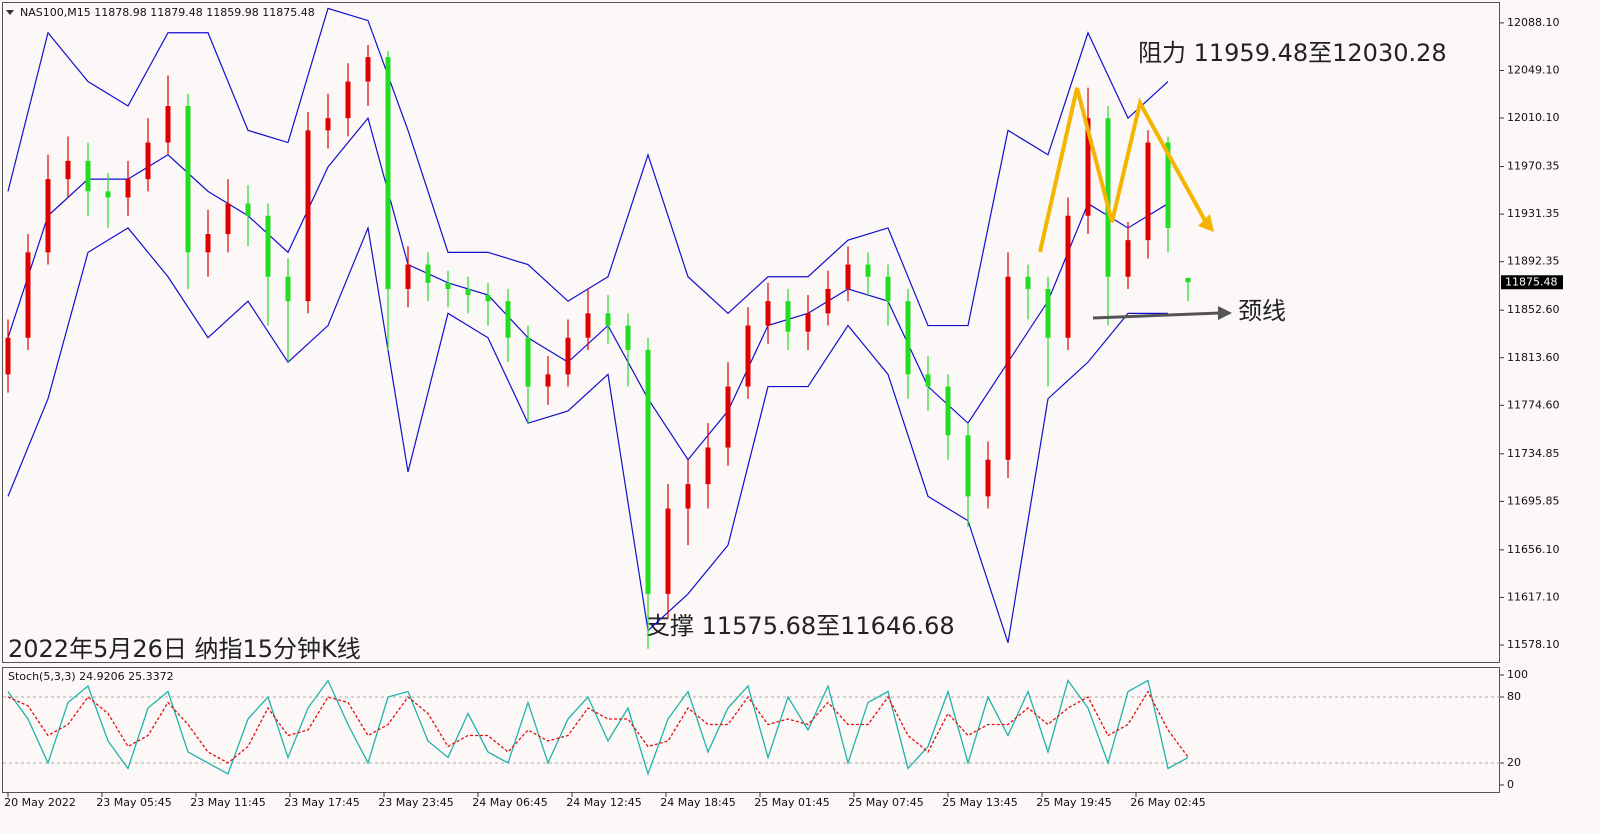 This screenshot has height=834, width=1600. Describe the element at coordinates (288, 12) in the screenshot. I see `close: 11875.48` at that location.